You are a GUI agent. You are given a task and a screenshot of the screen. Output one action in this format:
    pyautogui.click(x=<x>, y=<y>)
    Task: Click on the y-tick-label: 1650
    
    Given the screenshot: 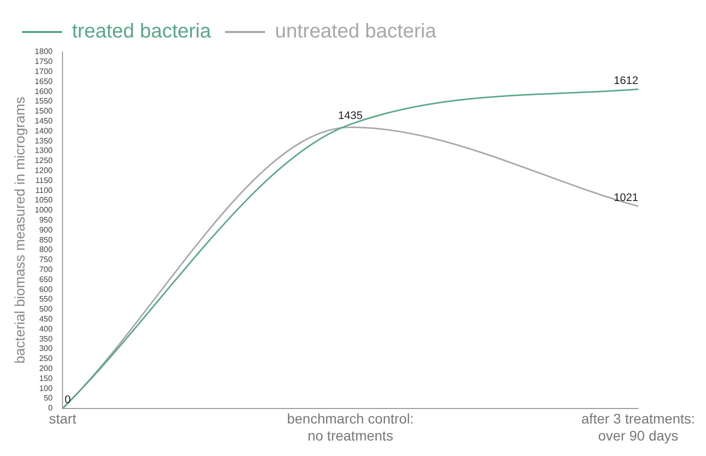 What is the action you would take?
    pyautogui.click(x=44, y=81)
    